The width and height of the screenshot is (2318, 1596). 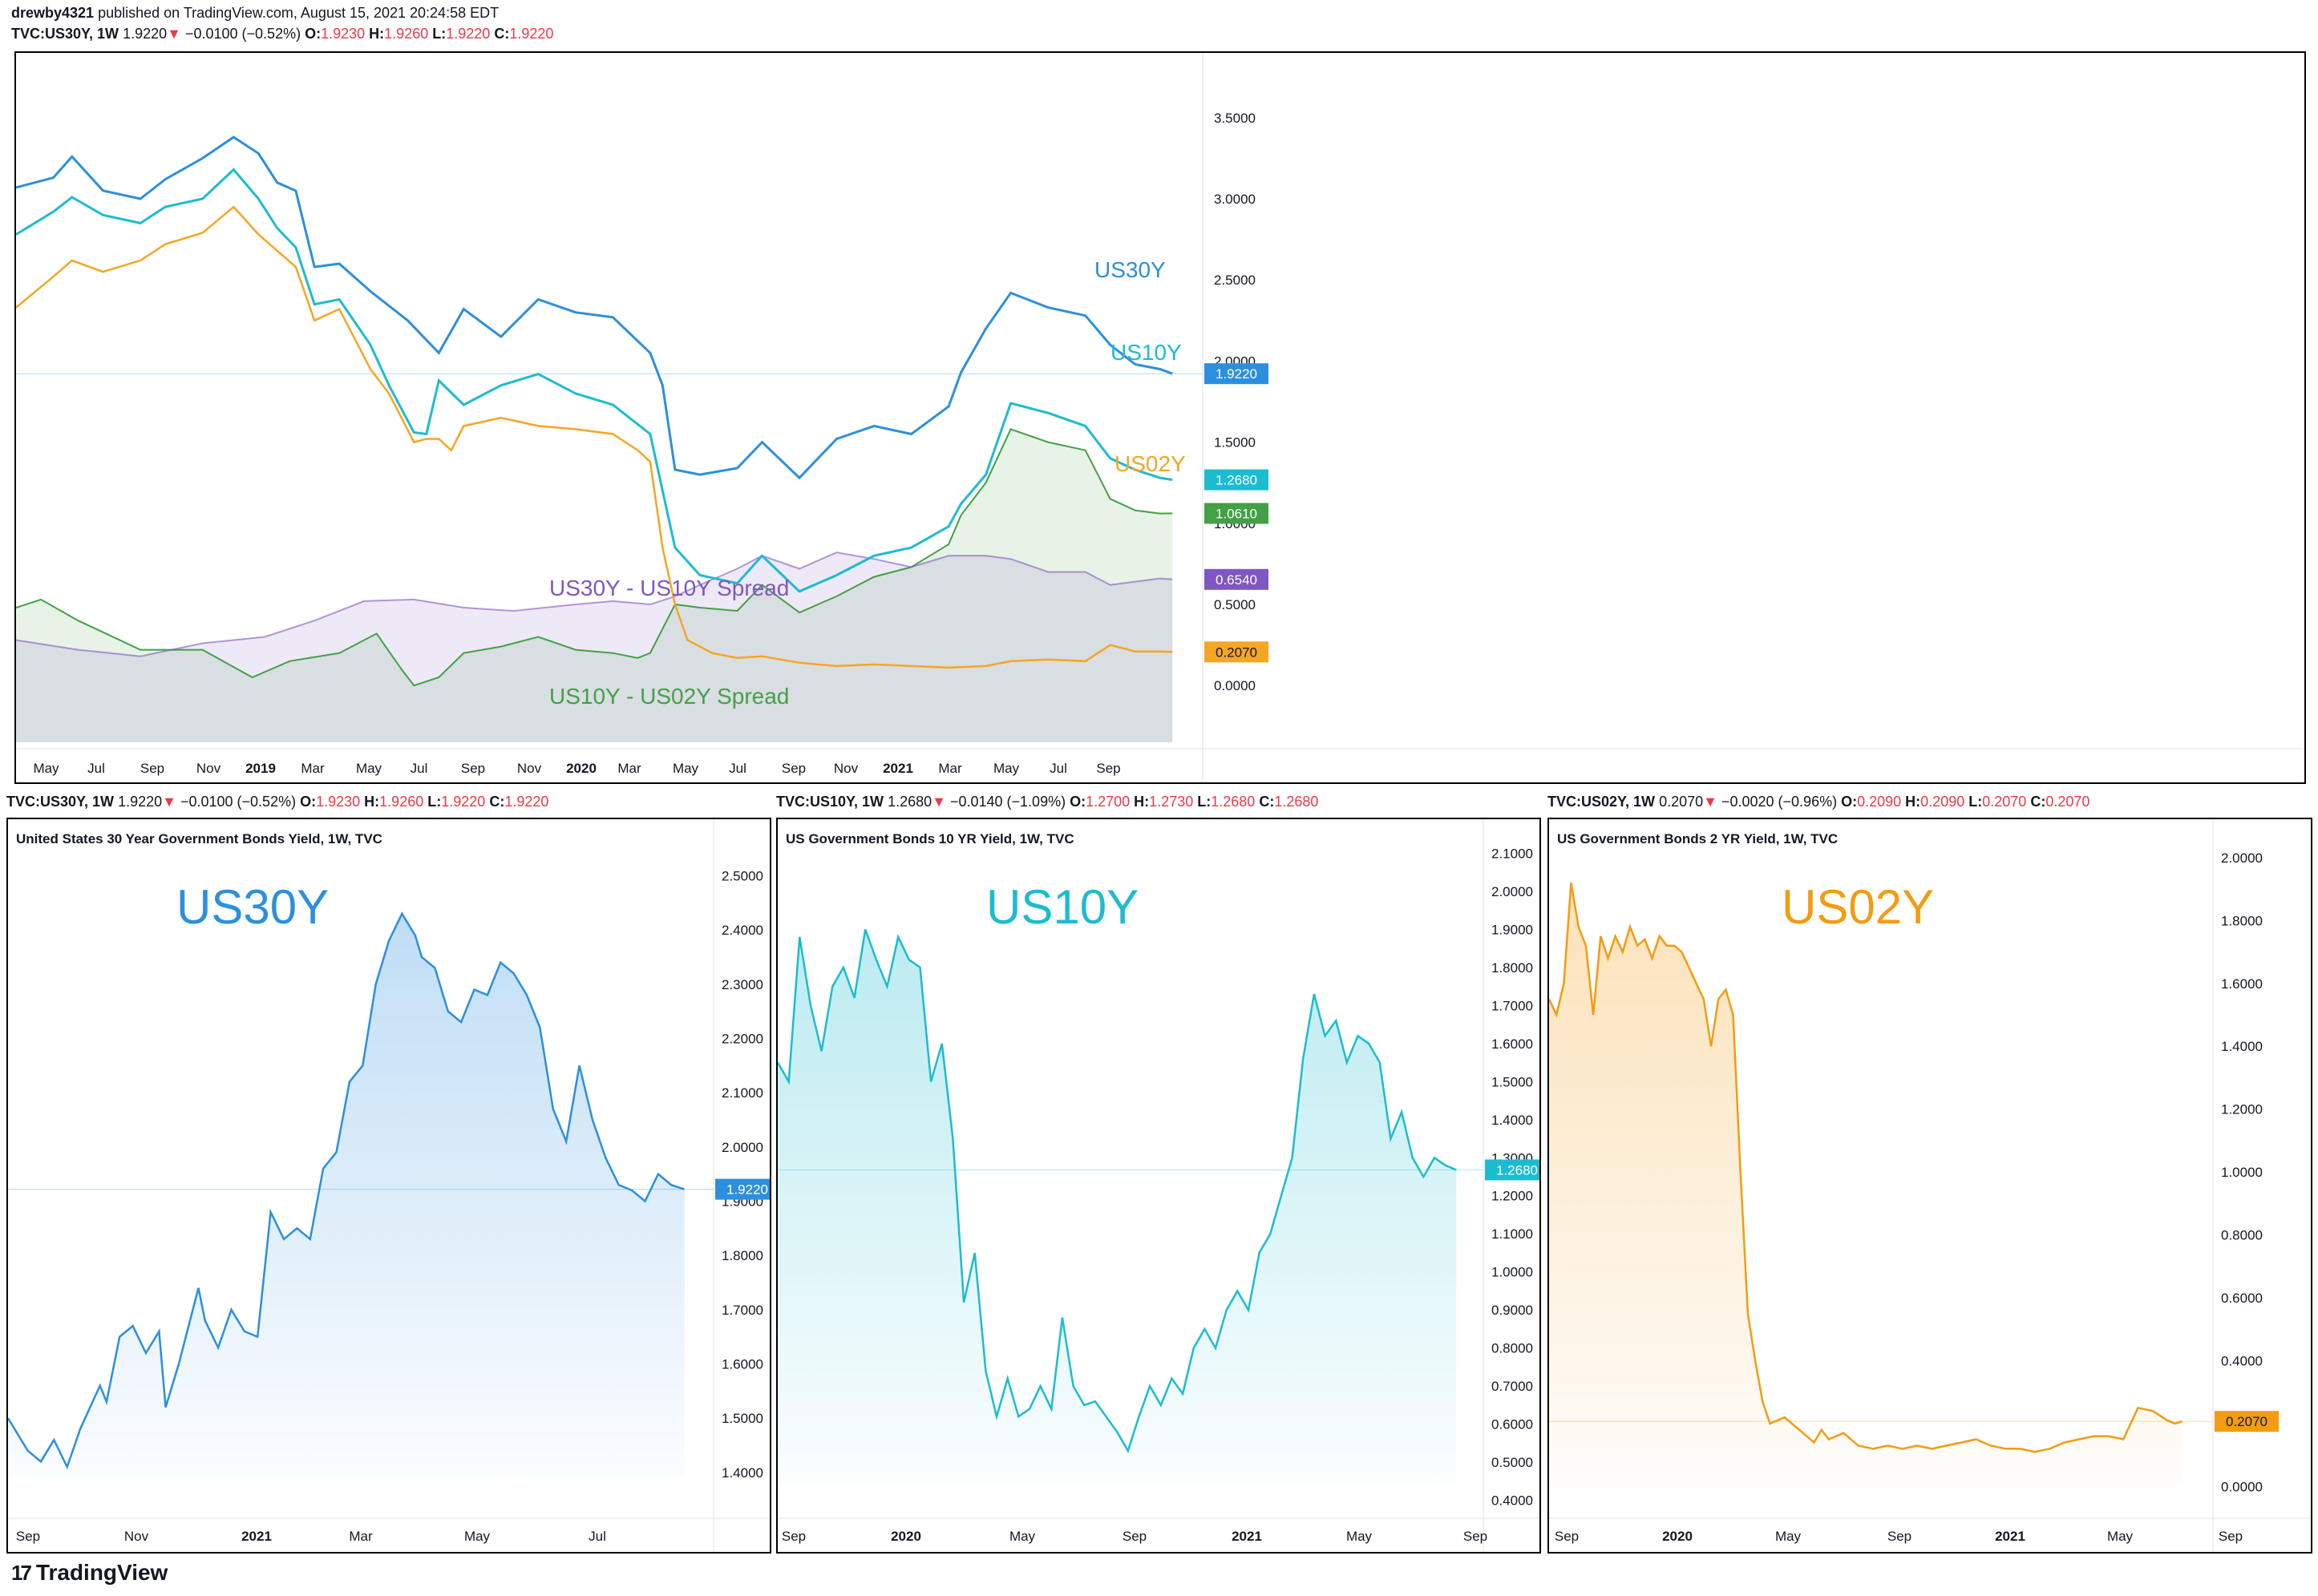 I want to click on us02y-annotation: US02Y, so click(x=1150, y=464).